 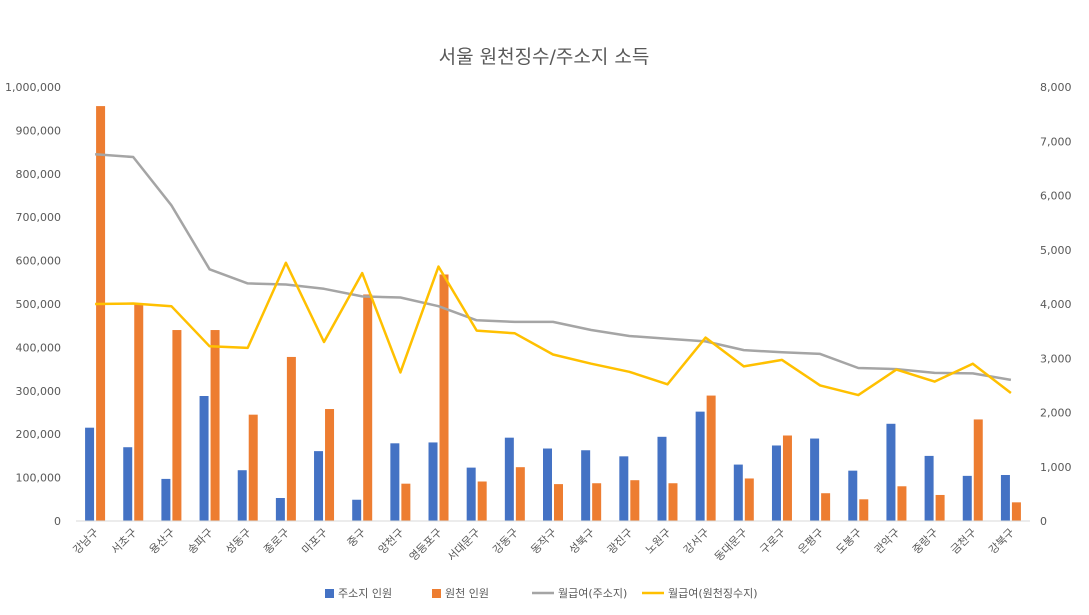 I want to click on right-axis-tick-label: 4,000, so click(x=1056, y=304).